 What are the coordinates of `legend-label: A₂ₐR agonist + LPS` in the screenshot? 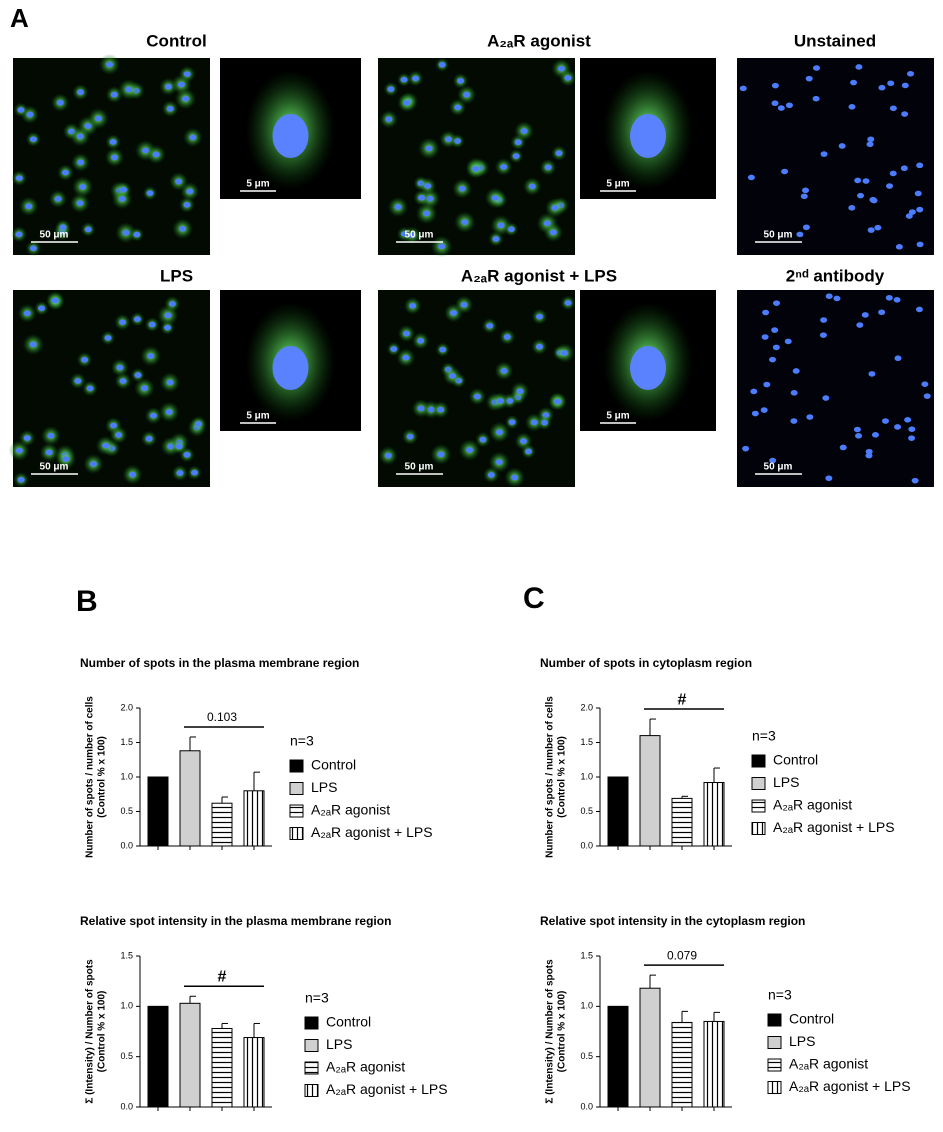 It's located at (834, 827).